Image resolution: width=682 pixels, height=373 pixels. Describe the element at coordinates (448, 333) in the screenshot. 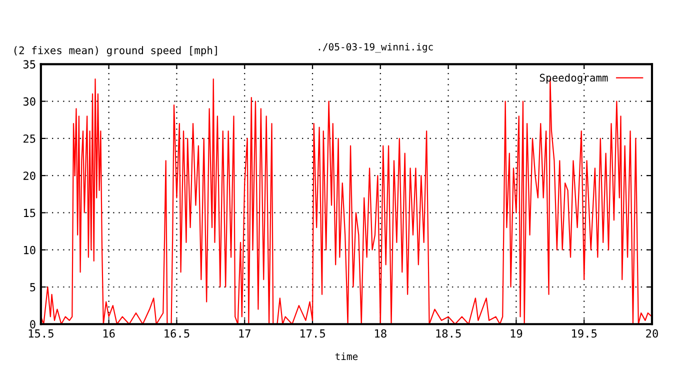

I see `x-tick-label: 18.5` at that location.